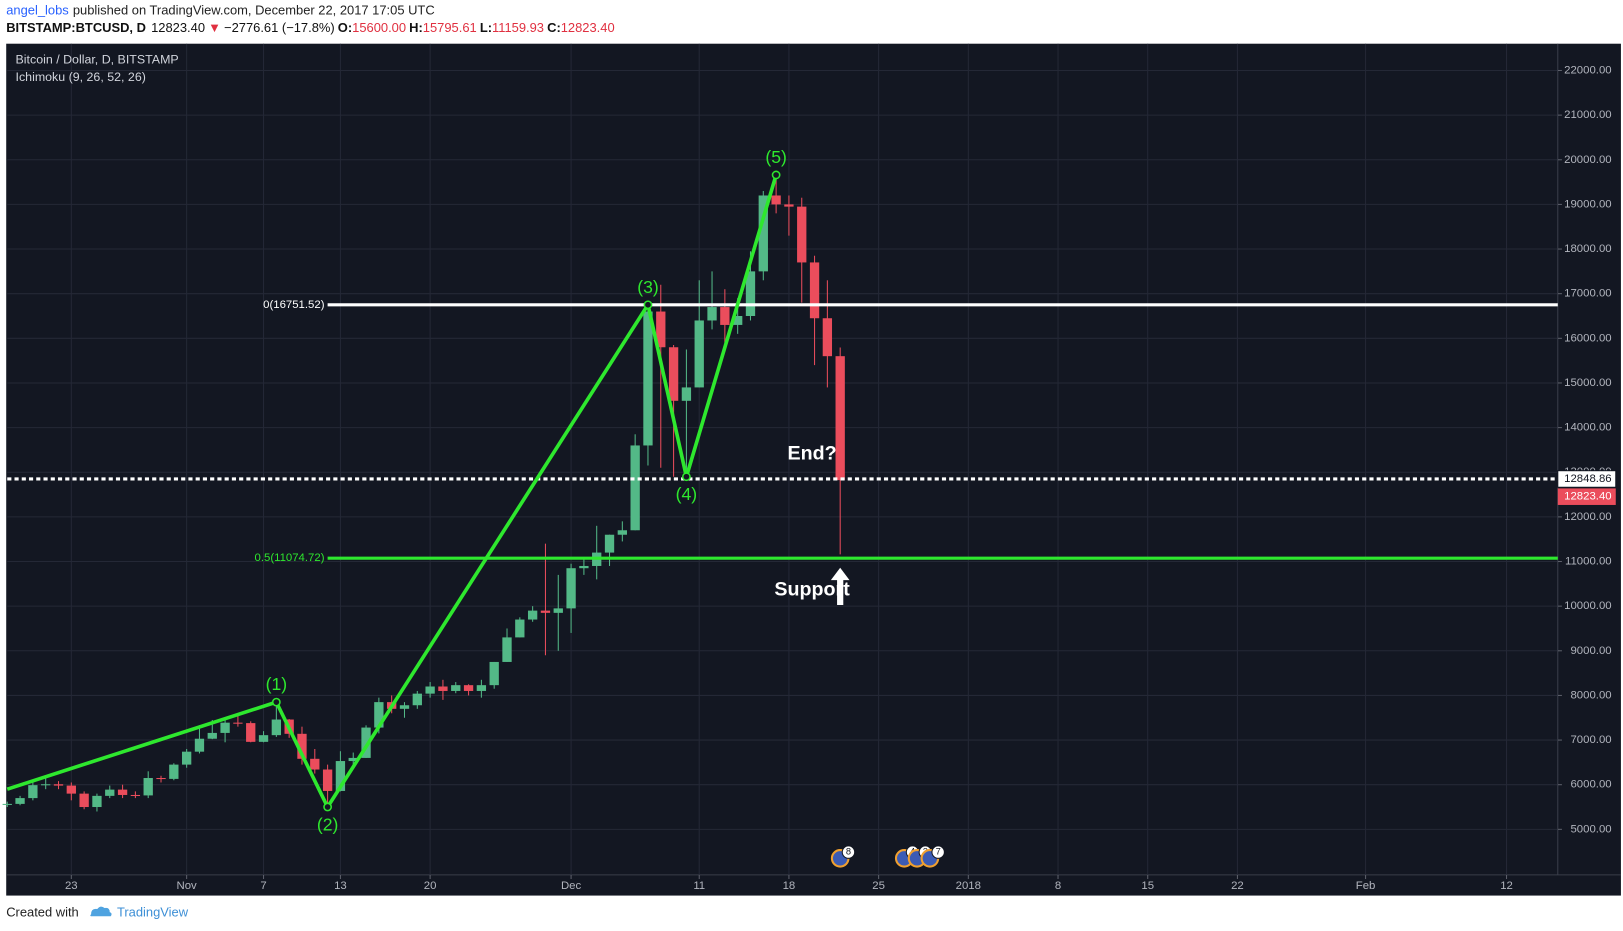 The image size is (1623, 931). I want to click on tv-logo, so click(101, 911).